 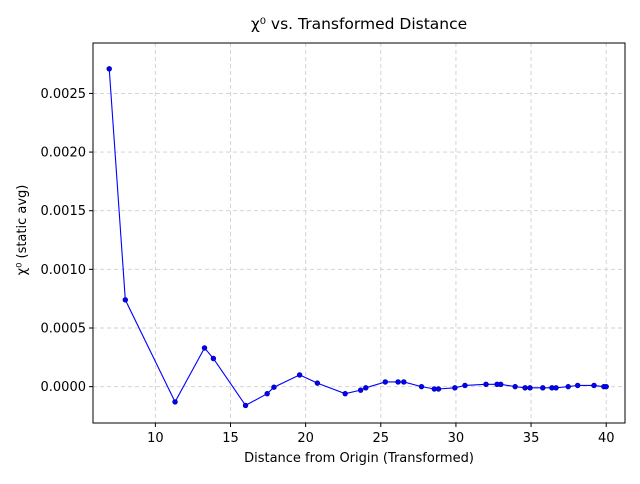 I want to click on y-tick-label: 0.0020, so click(x=64, y=153).